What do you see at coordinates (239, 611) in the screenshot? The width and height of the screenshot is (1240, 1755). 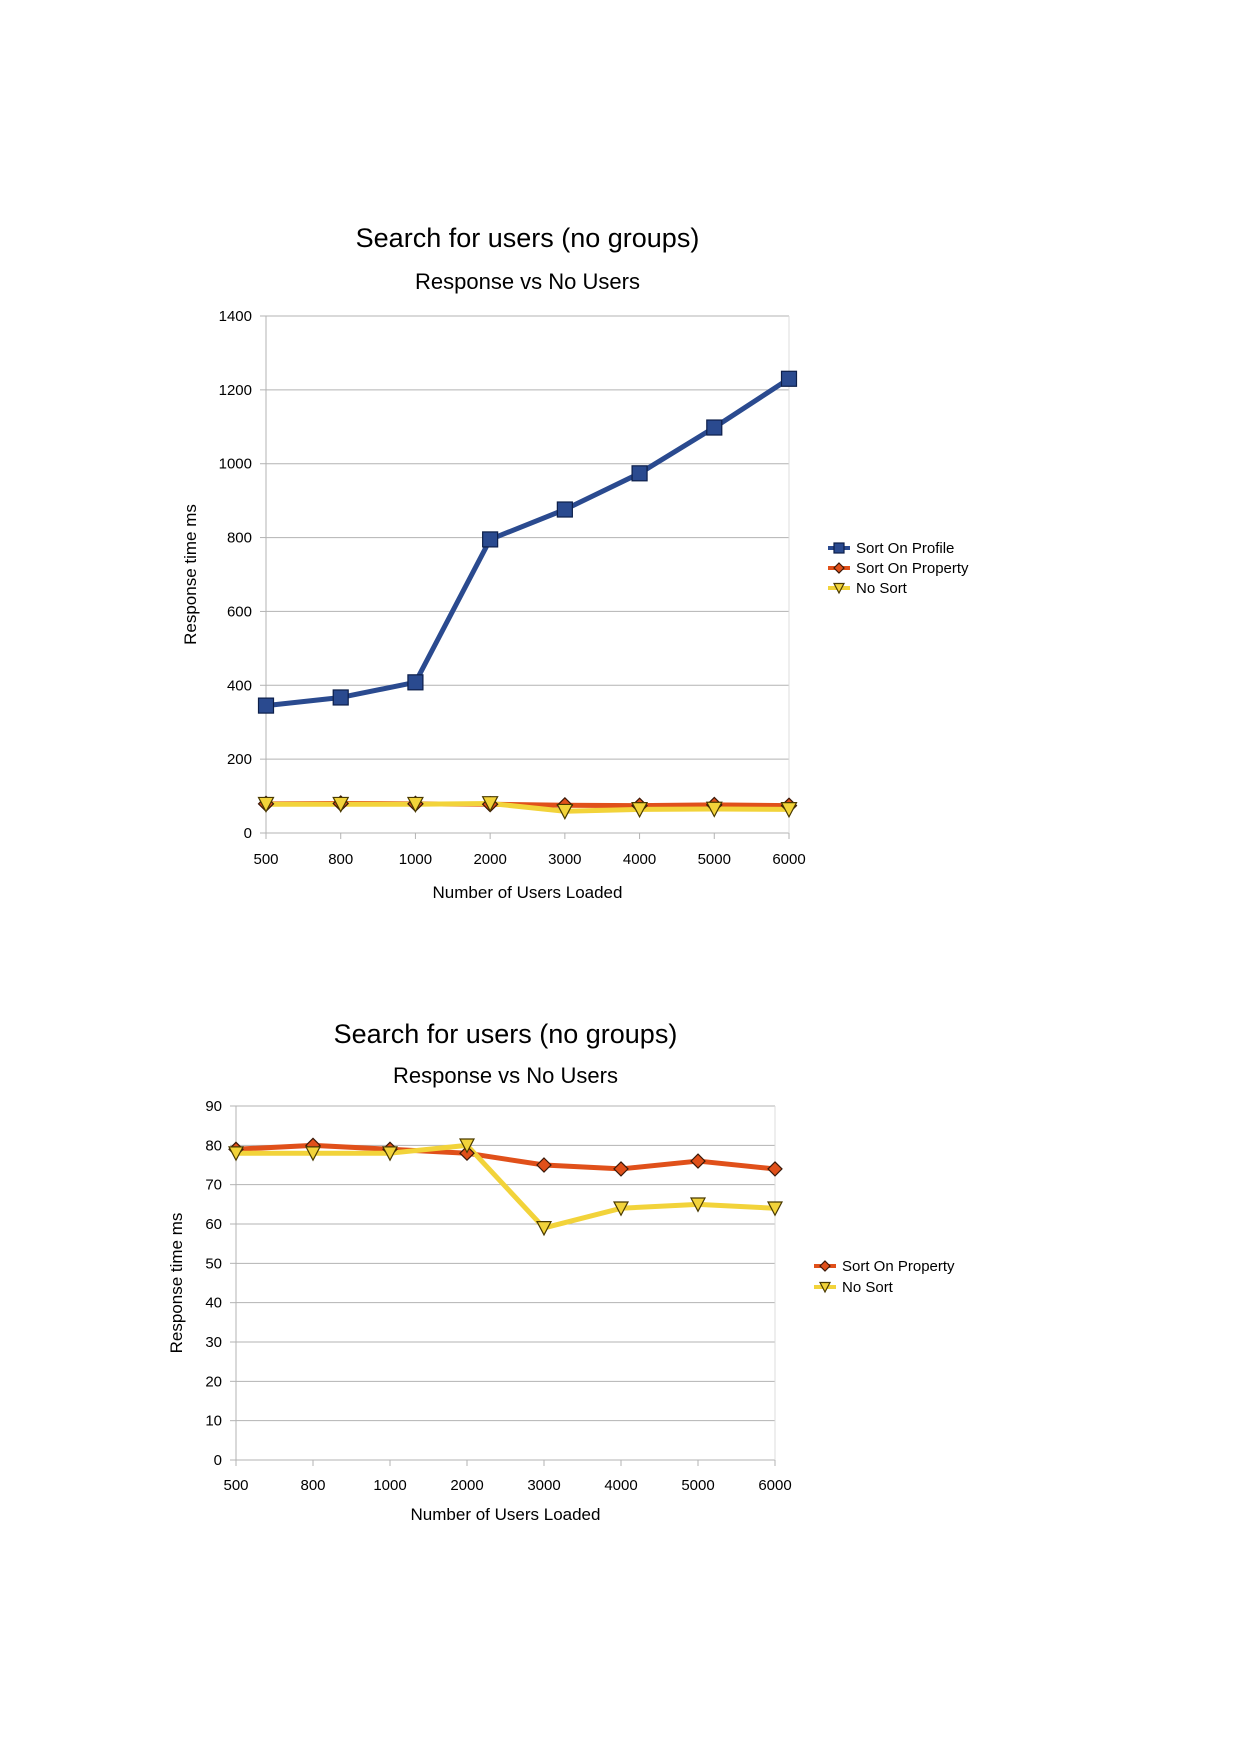 I see `y-tick-label: 600` at bounding box center [239, 611].